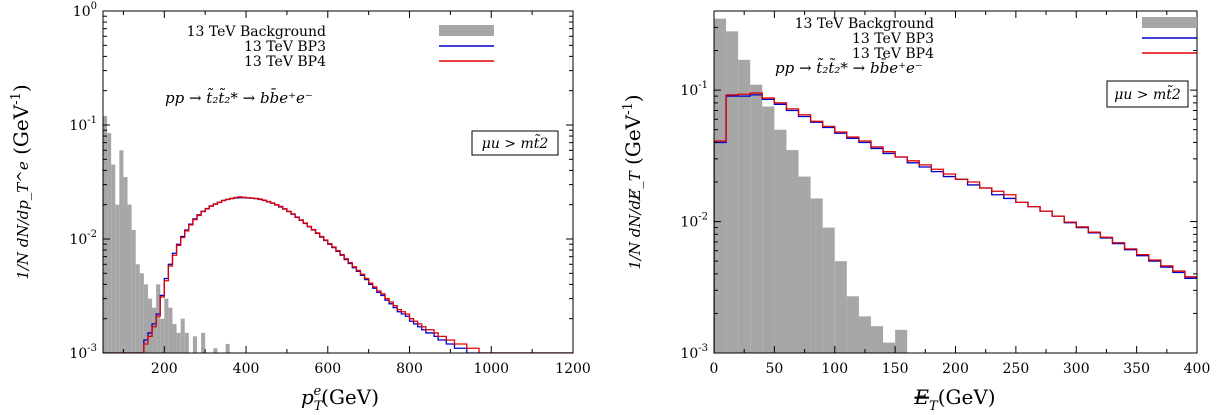  Describe the element at coordinates (1016, 369) in the screenshot. I see `right-x-tick-label: 250` at that location.